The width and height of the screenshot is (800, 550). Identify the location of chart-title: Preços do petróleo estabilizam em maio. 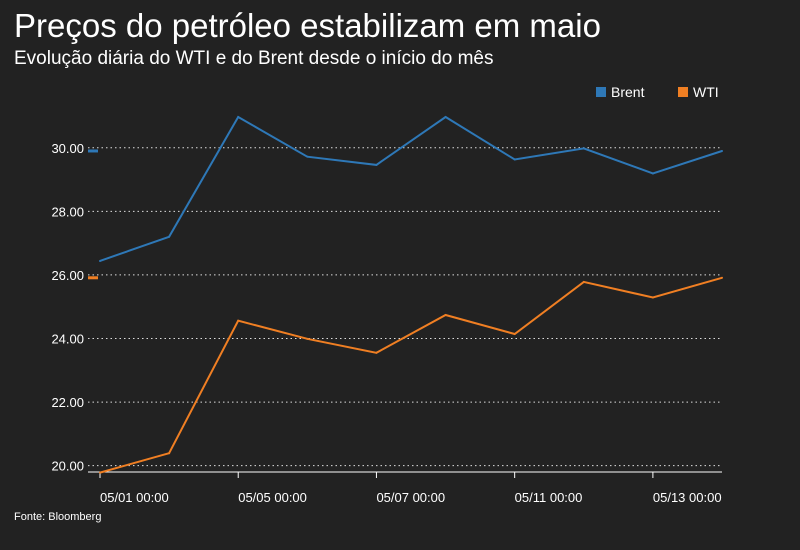
(307, 25).